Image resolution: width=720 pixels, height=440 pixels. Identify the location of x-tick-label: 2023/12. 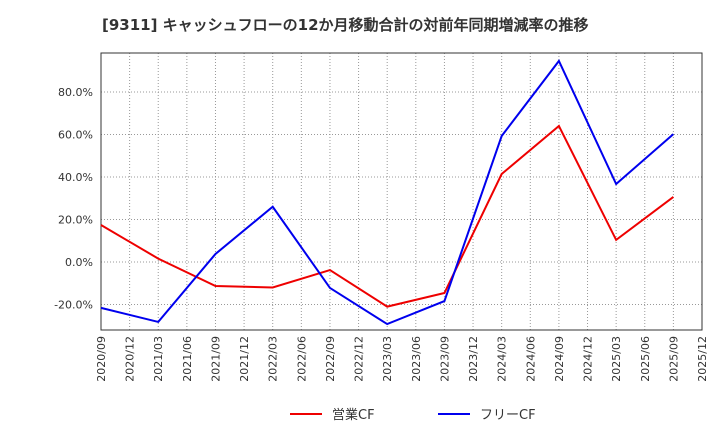
(473, 359).